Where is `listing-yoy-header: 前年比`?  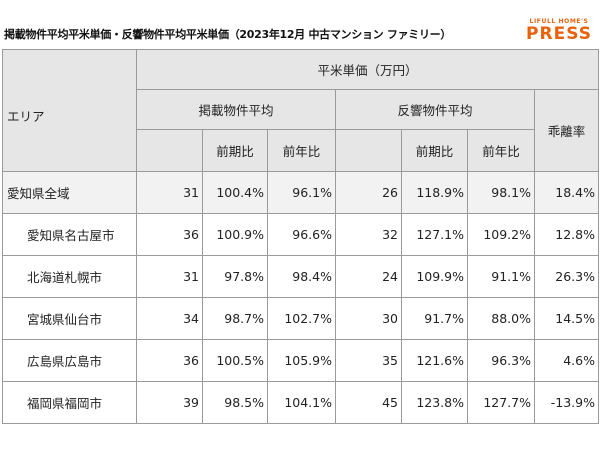 listing-yoy-header: 前年比 is located at coordinates (301, 150).